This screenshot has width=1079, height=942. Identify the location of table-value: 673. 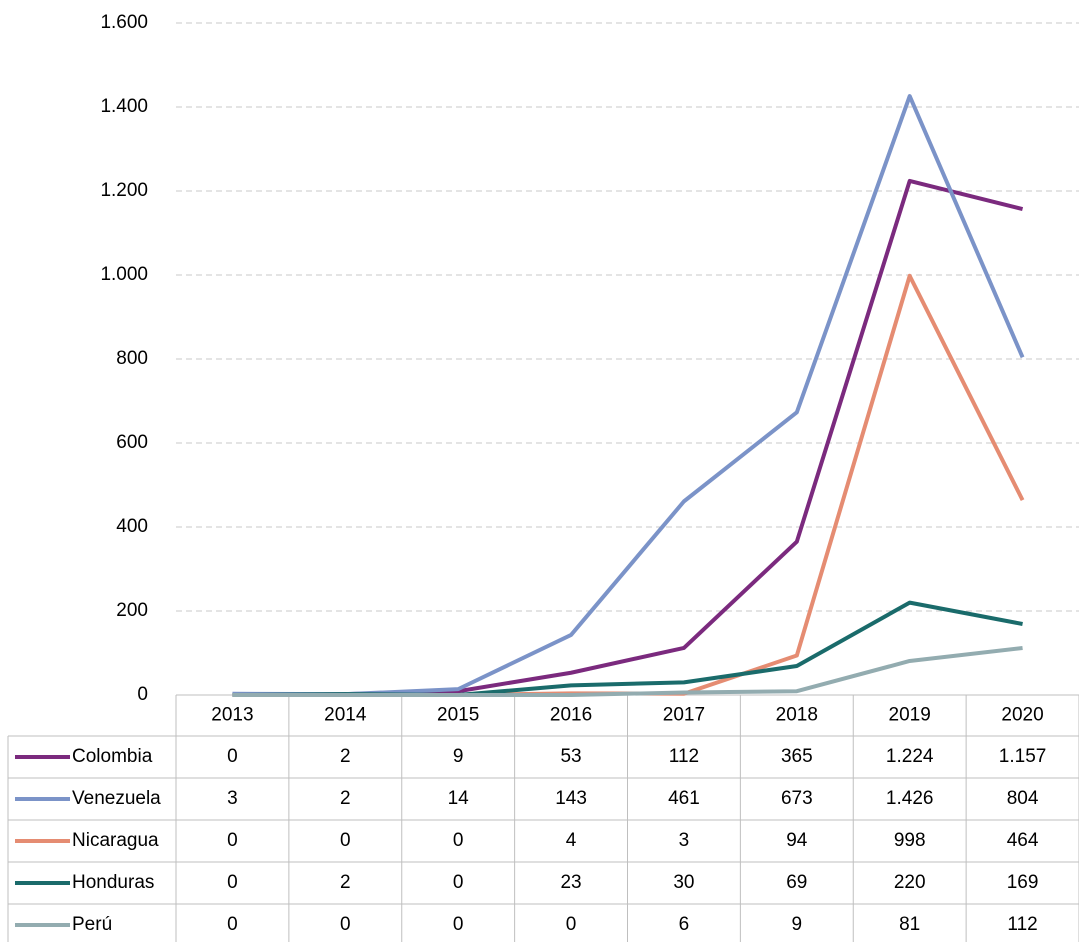
(797, 798).